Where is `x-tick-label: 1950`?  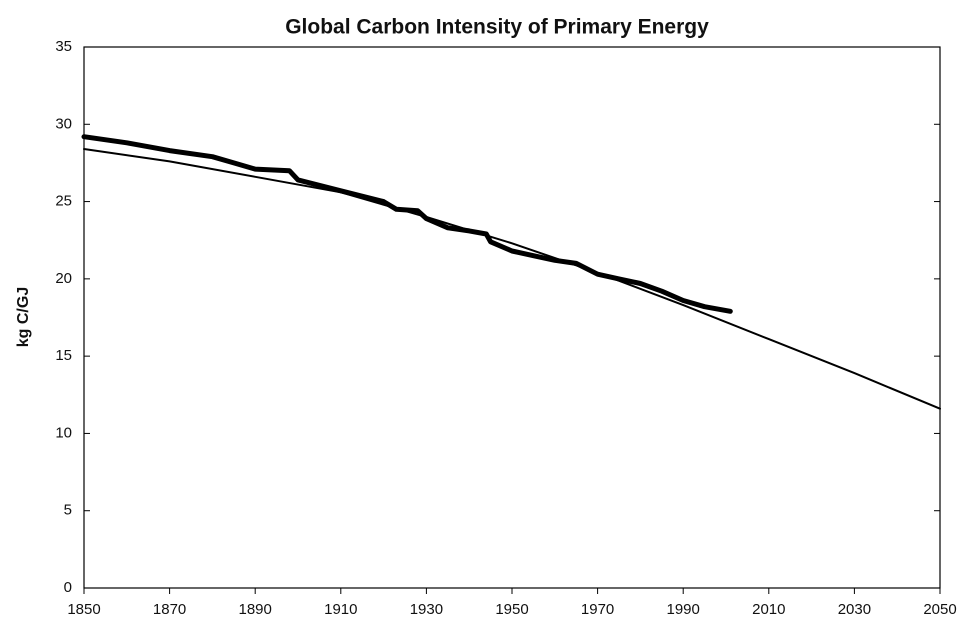 x-tick-label: 1950 is located at coordinates (511, 609).